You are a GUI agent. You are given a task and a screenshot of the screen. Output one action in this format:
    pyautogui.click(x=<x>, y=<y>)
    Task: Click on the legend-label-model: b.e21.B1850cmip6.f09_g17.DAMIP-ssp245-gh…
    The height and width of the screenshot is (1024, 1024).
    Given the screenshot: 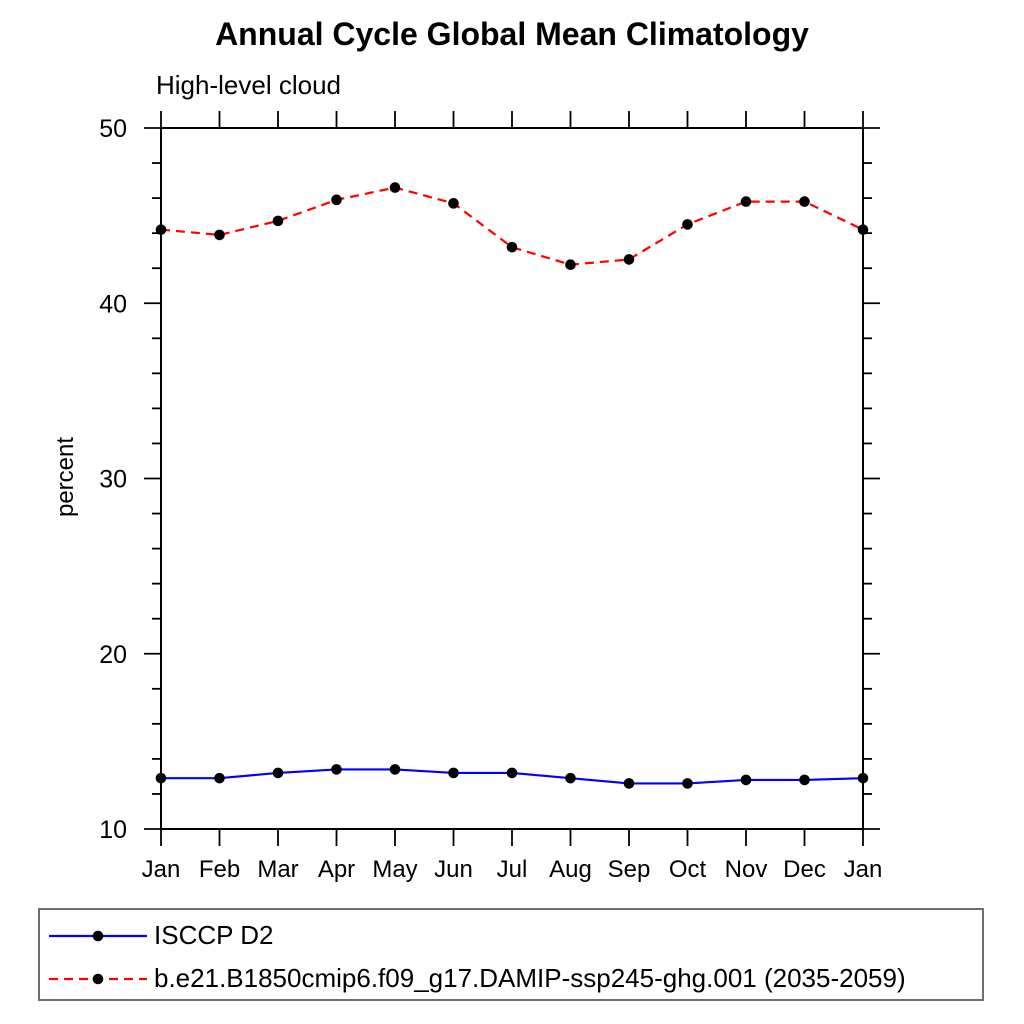 What is the action you would take?
    pyautogui.click(x=530, y=978)
    